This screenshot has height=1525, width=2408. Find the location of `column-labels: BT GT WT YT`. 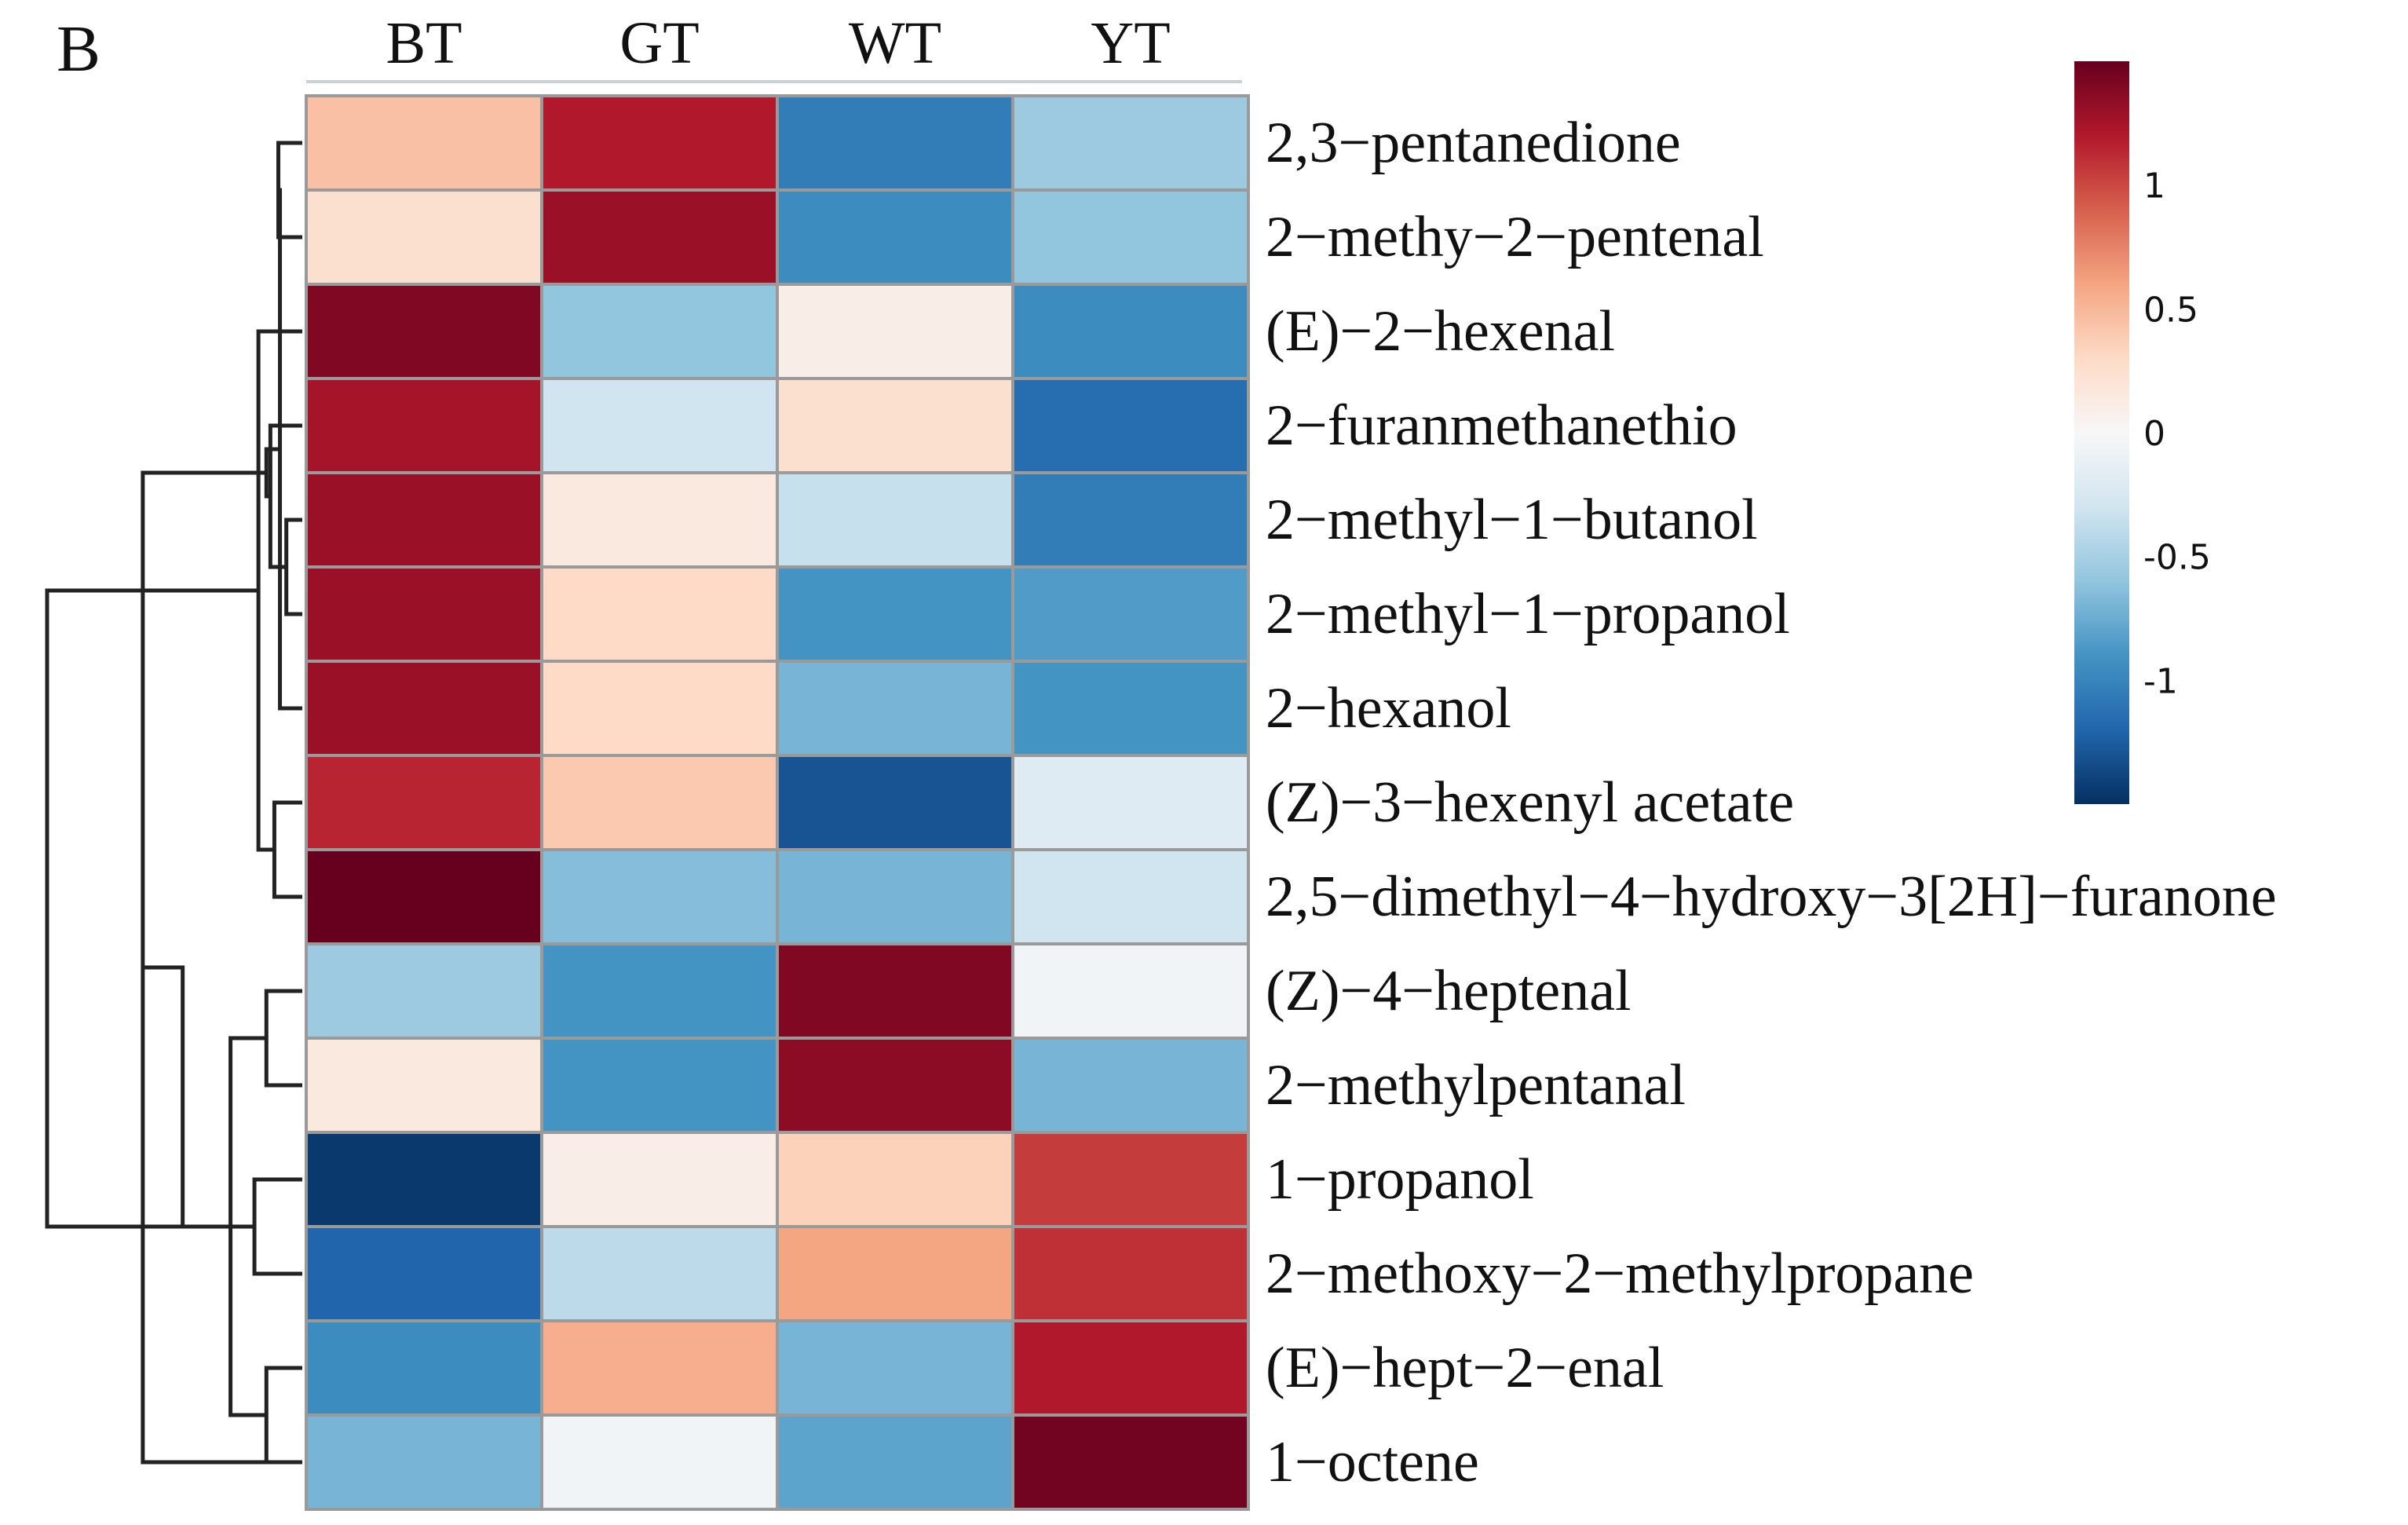

column-labels: BT GT WT YT is located at coordinates (777, 43).